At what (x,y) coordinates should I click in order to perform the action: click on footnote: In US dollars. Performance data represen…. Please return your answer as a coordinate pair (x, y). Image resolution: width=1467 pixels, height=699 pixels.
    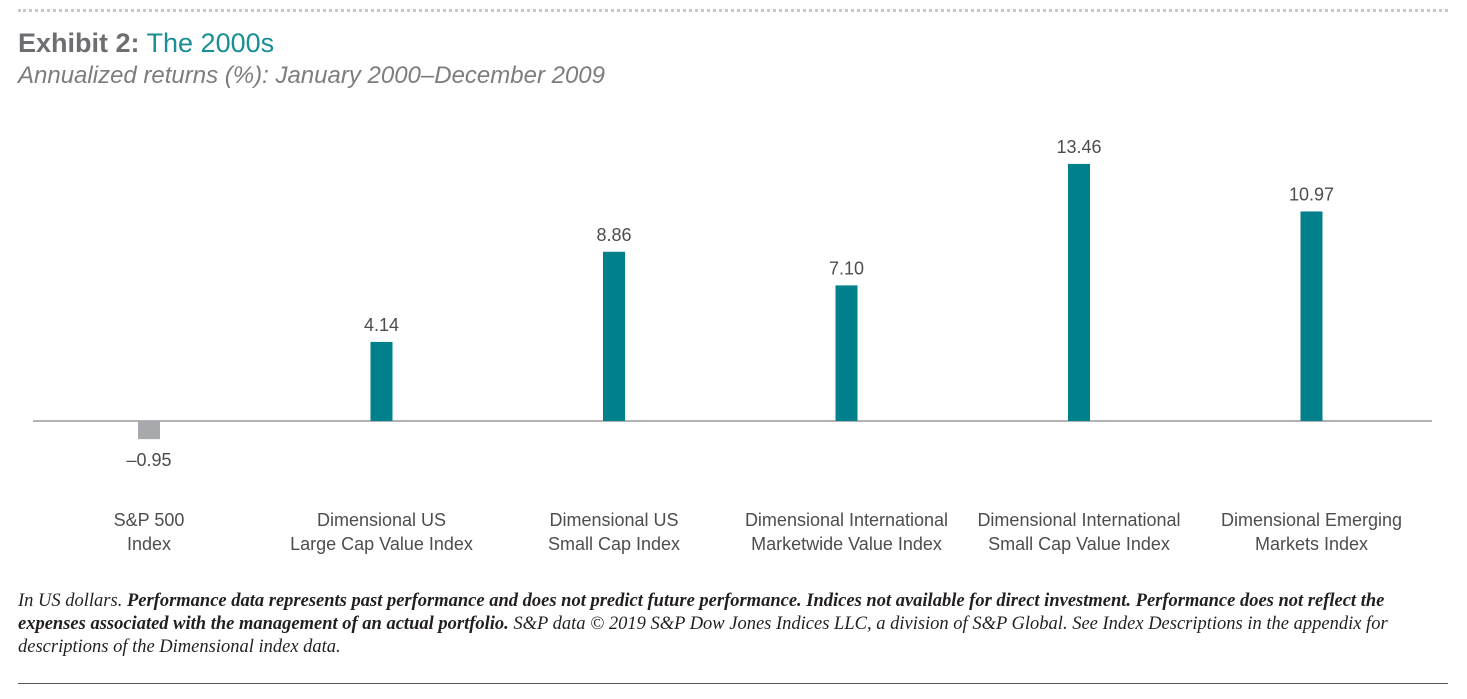
    Looking at the image, I should click on (728, 624).